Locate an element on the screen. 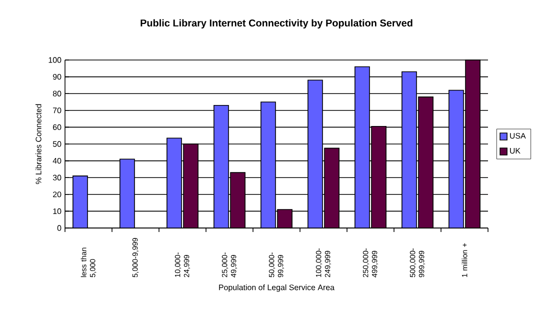 The width and height of the screenshot is (548, 320). chart-title: Public Library Internet Connectivity by Population Served is located at coordinates (276, 23).